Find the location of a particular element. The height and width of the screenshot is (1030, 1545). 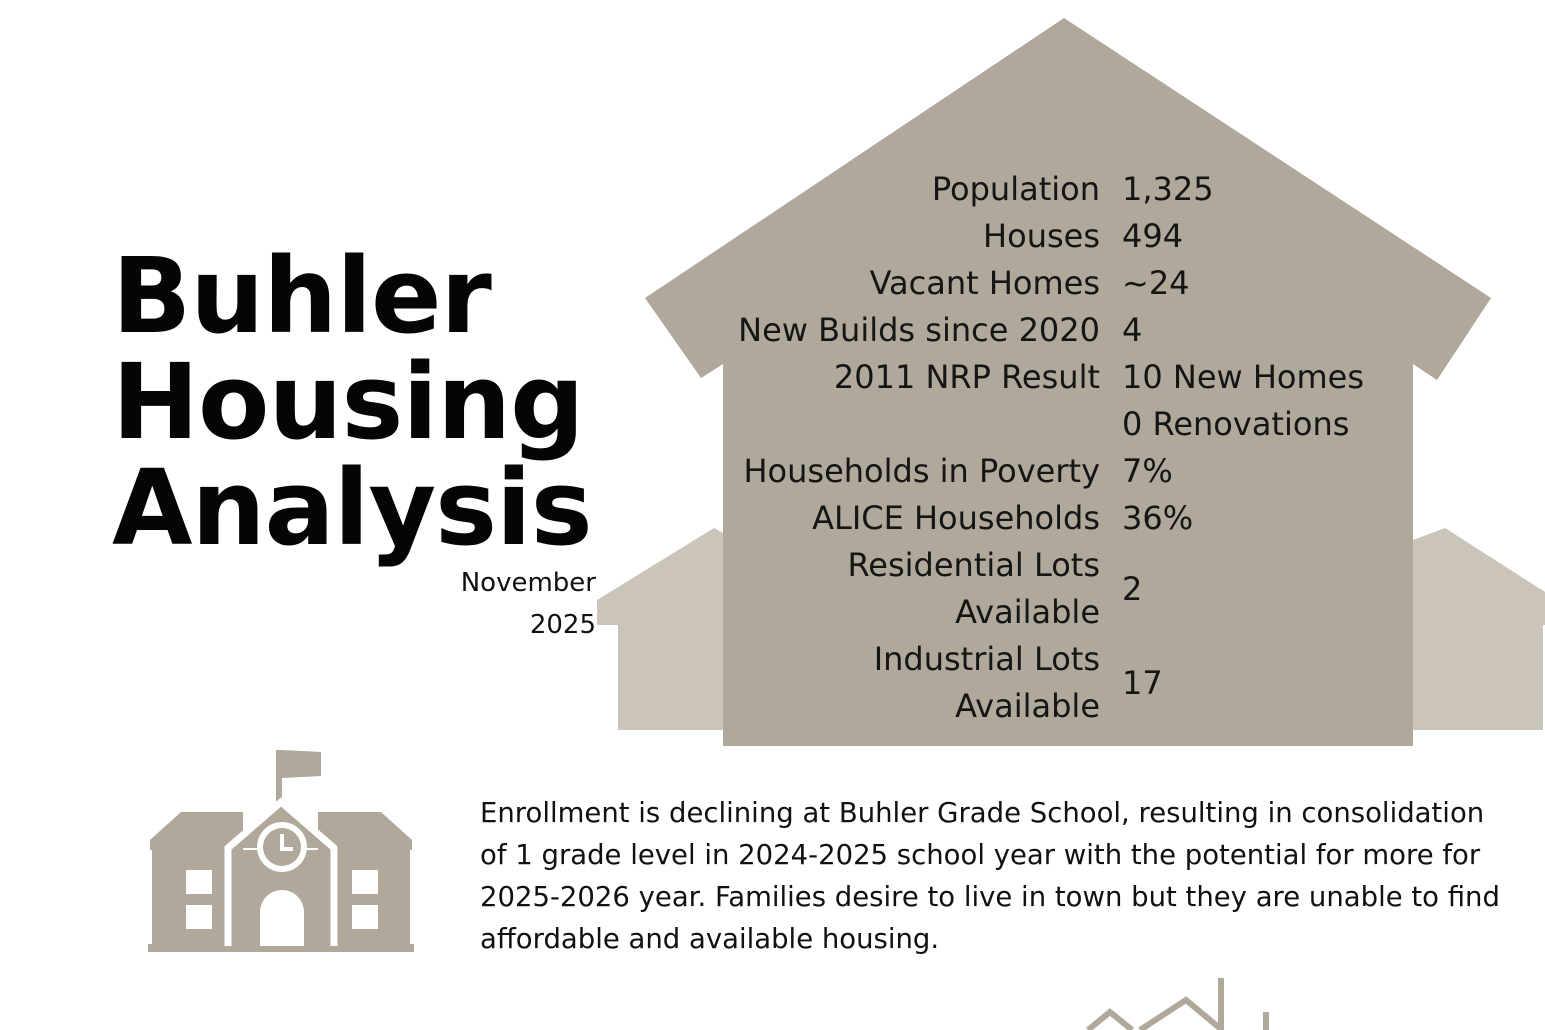

stat-value: 4 is located at coordinates (1132, 330).